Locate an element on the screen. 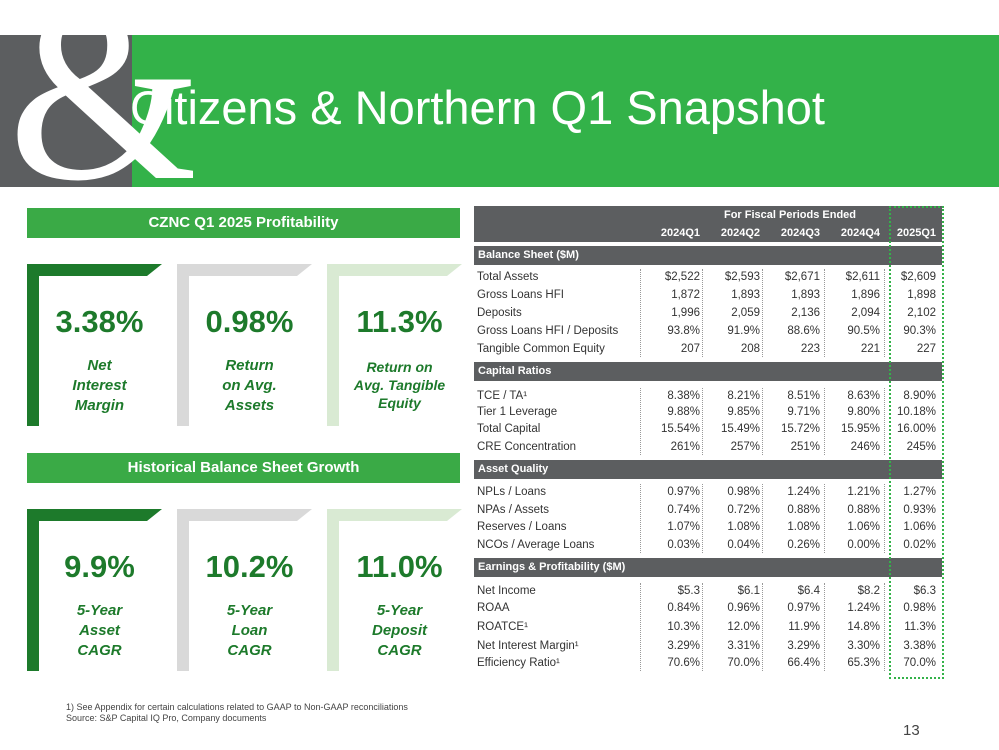 The height and width of the screenshot is (750, 999). table-cell: 2,059 is located at coordinates (745, 313).